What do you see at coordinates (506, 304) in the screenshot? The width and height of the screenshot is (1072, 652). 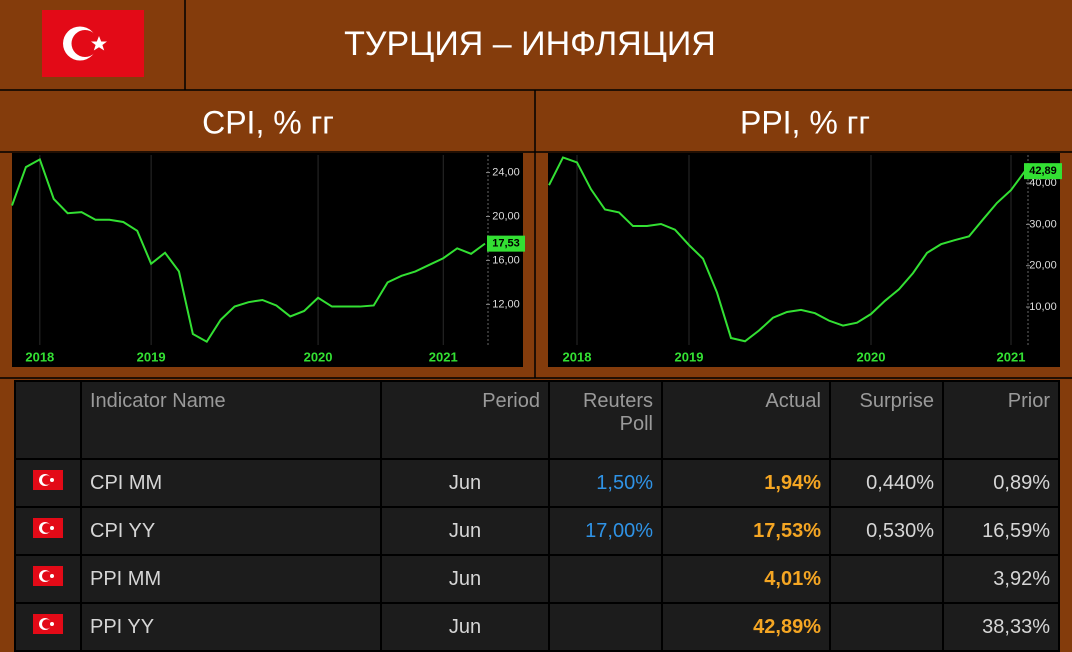 I see `y-tick-label: 12,00` at bounding box center [506, 304].